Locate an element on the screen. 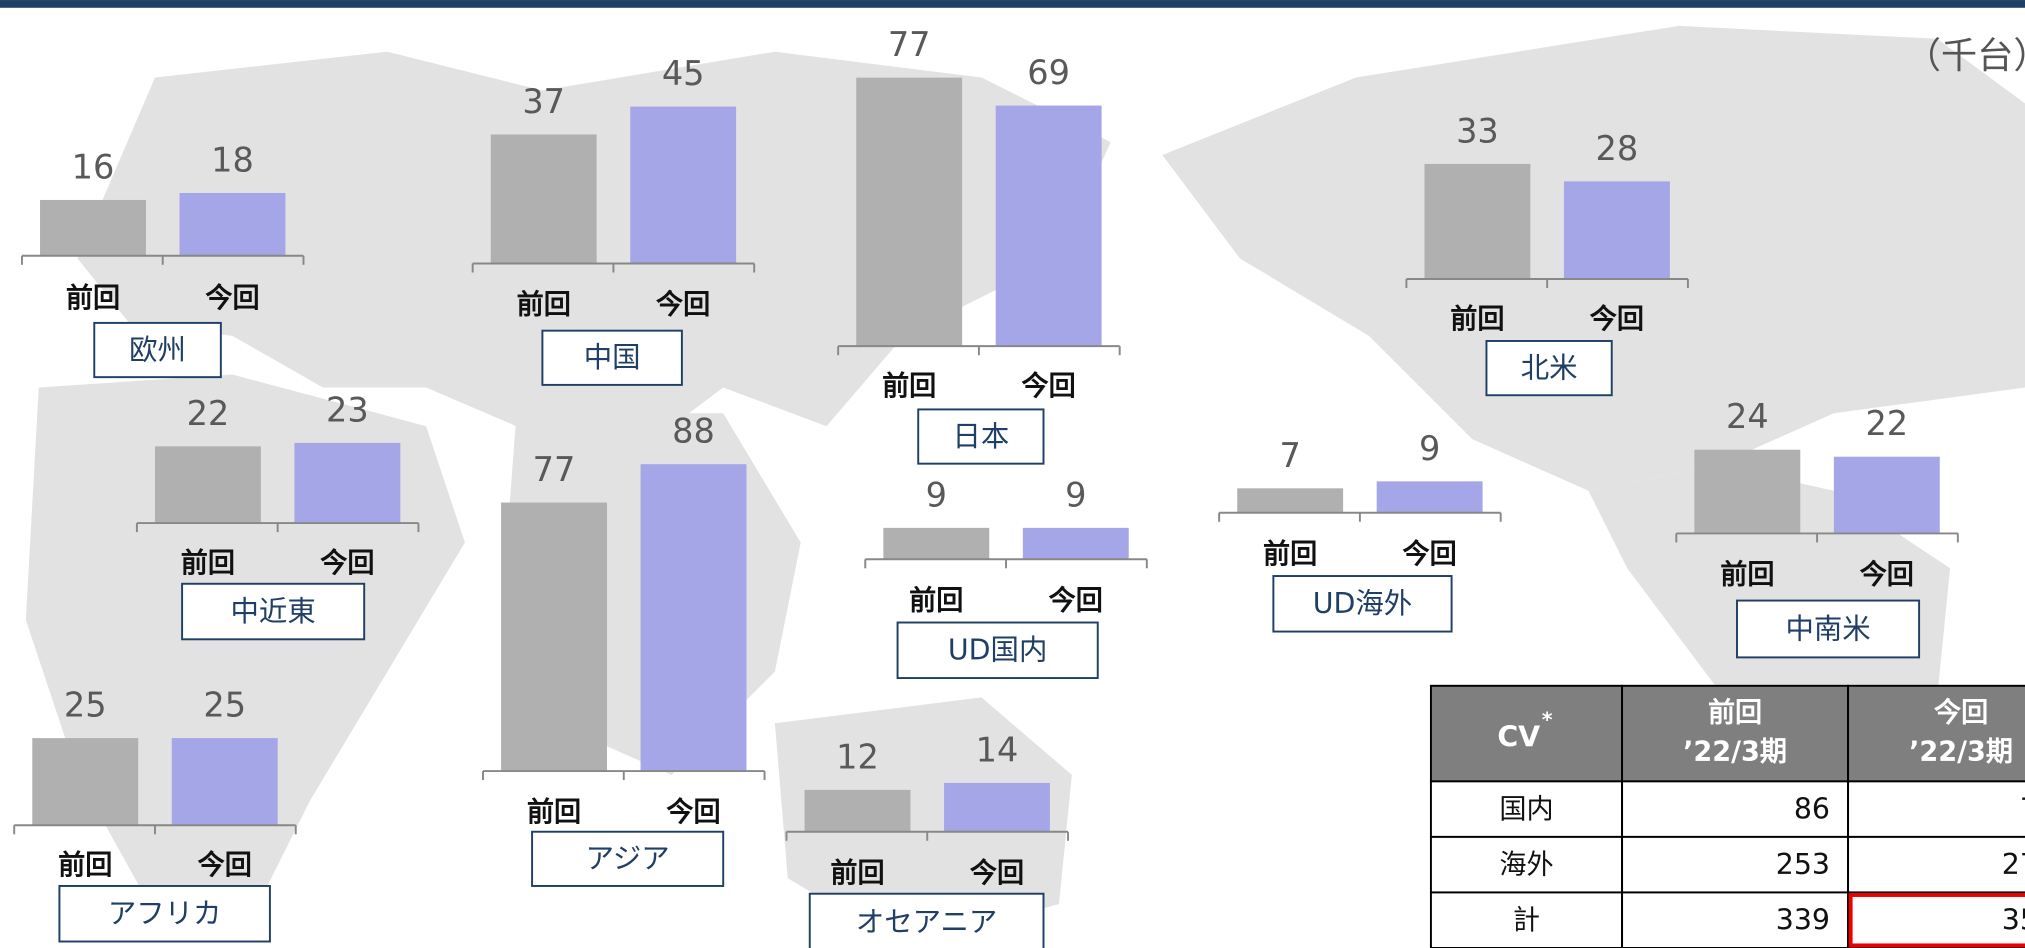 Image resolution: width=2025 pixels, height=948 pixels. row-label: 計 is located at coordinates (1526, 920).